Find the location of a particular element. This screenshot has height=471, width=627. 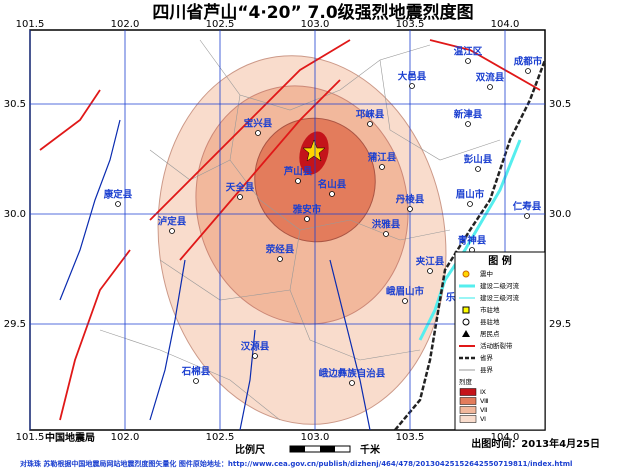

legend-intensity: Ⅶ is located at coordinates (483, 410).